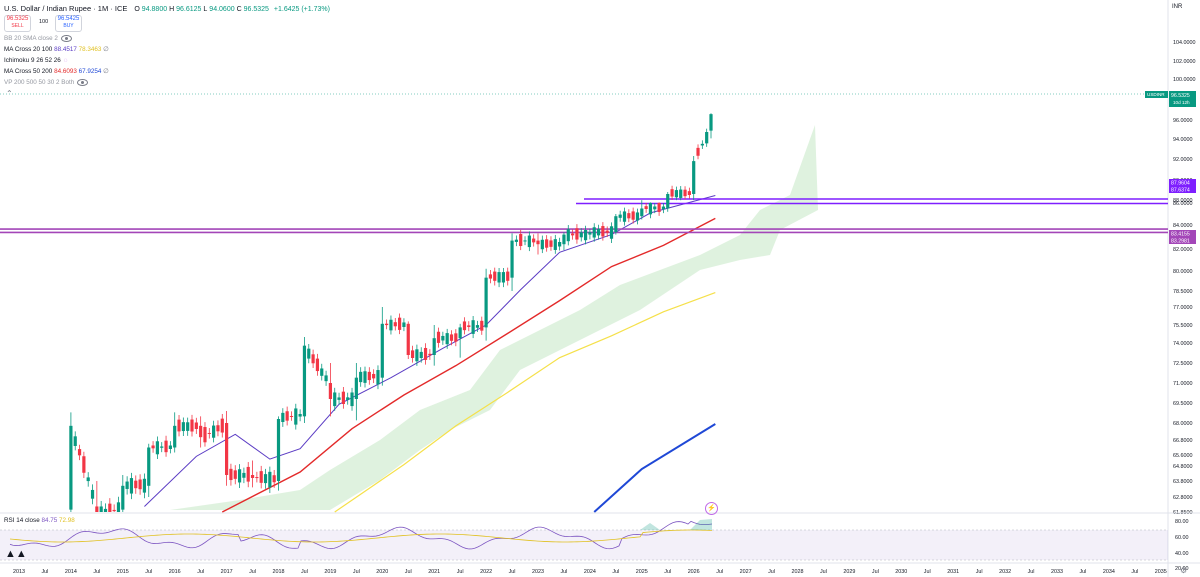 The height and width of the screenshot is (577, 1200). Describe the element at coordinates (17, 19) in the screenshot. I see `sell-price: 96.5325` at that location.